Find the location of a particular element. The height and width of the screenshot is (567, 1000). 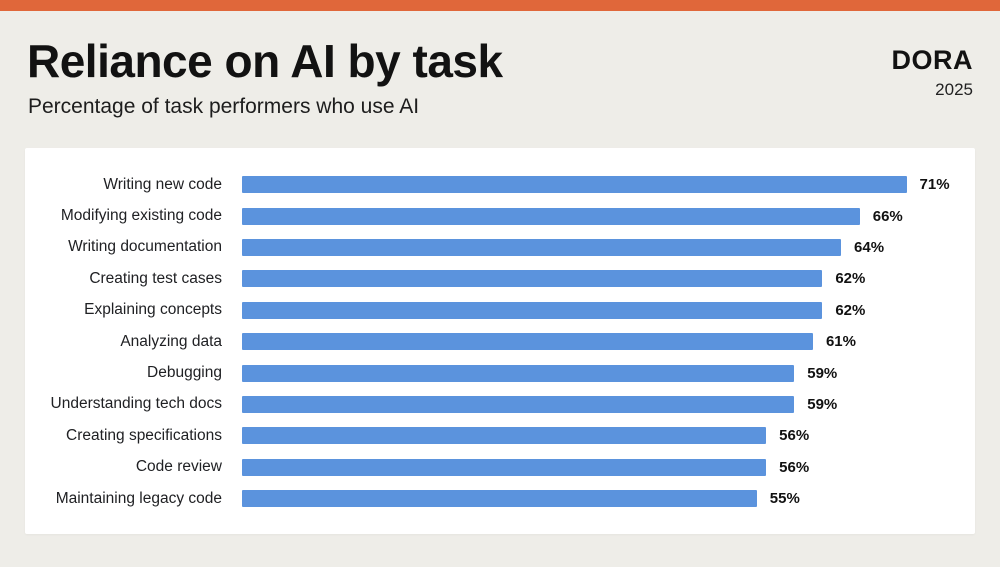

accent-top-bar is located at coordinates (500, 5).